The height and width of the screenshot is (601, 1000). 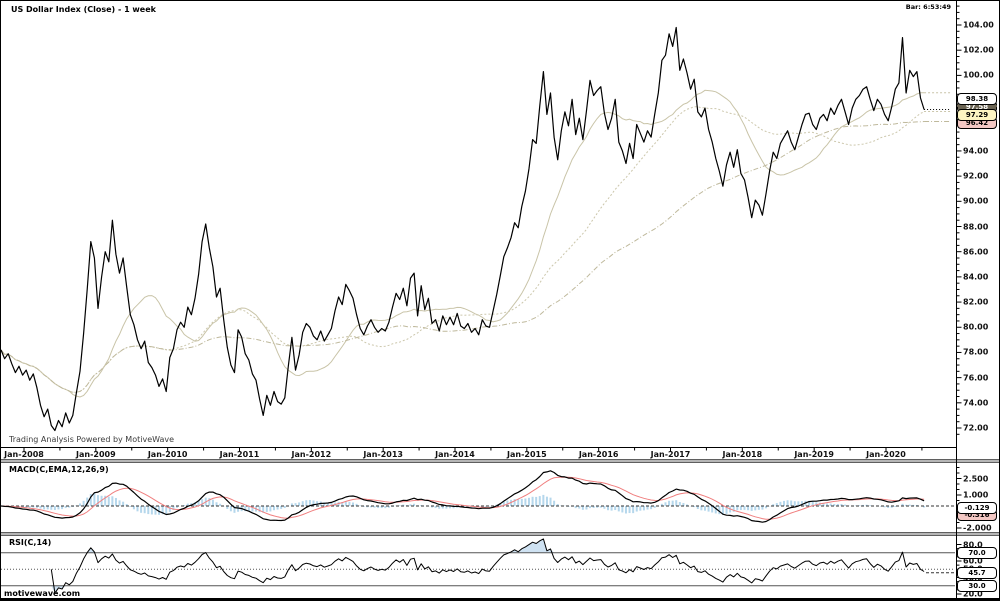 What do you see at coordinates (83, 9) in the screenshot?
I see `chart-title: US Dollar Index (Close) - 1 week` at bounding box center [83, 9].